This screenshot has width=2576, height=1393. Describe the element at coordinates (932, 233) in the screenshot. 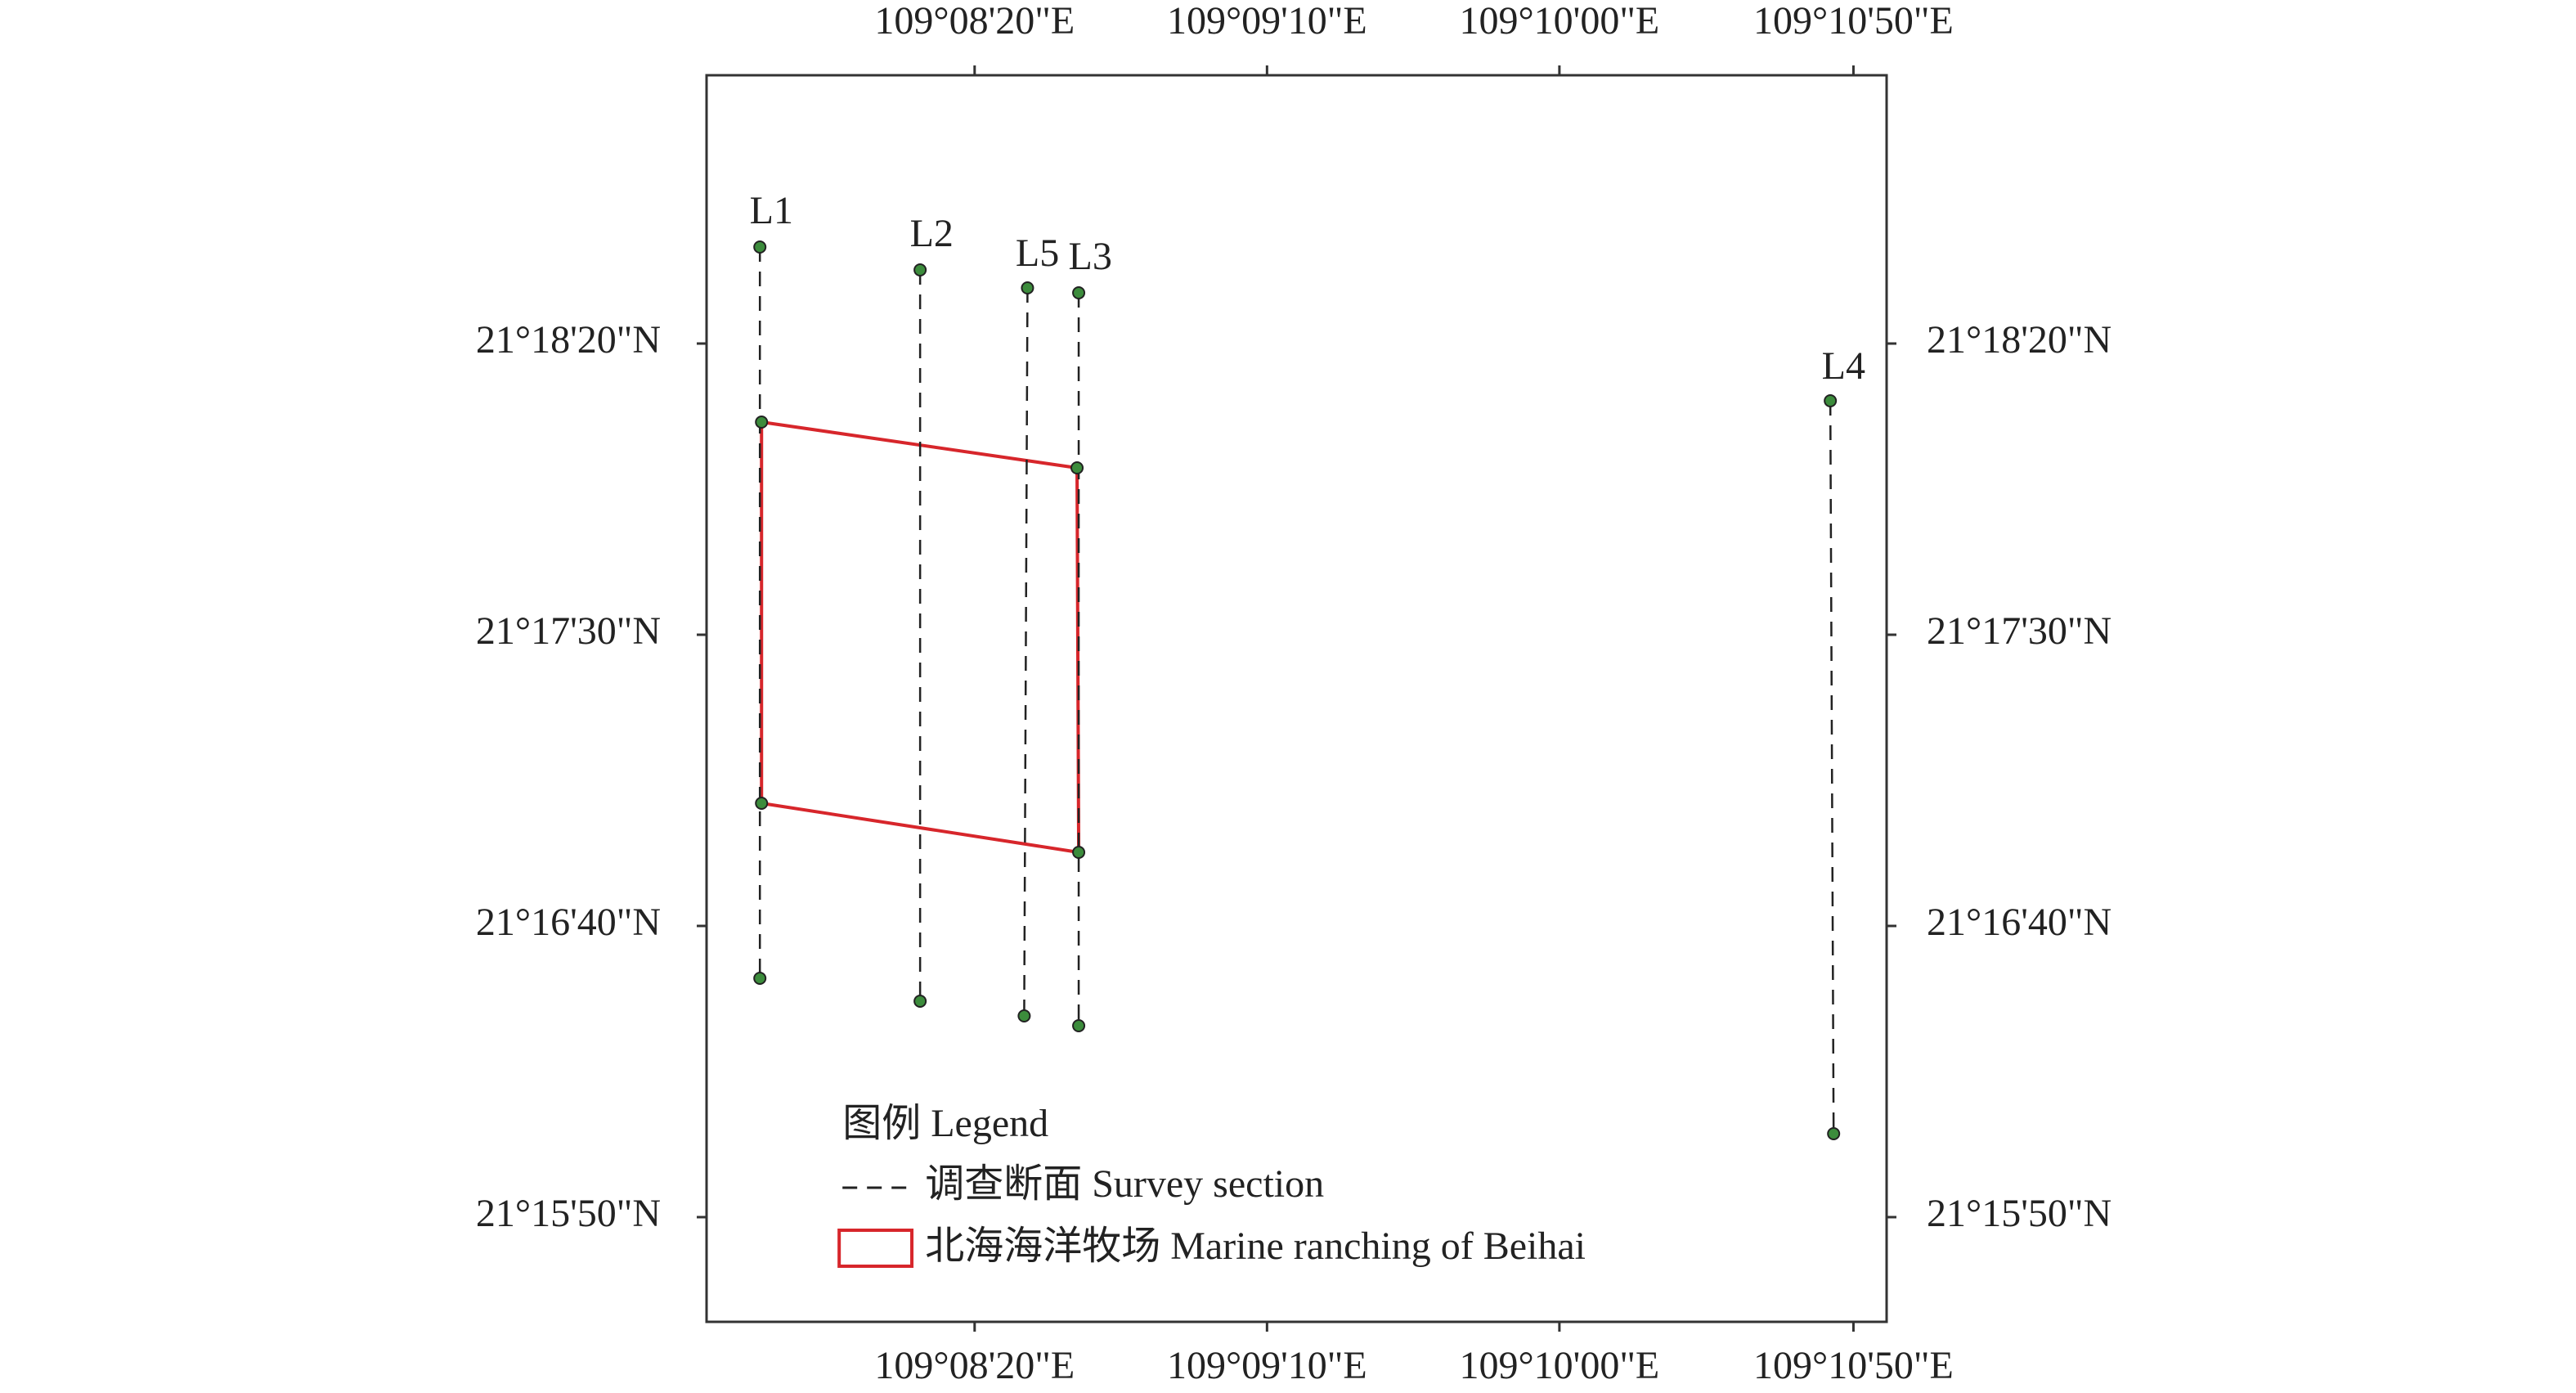

I see `survey-line-label: L2` at that location.